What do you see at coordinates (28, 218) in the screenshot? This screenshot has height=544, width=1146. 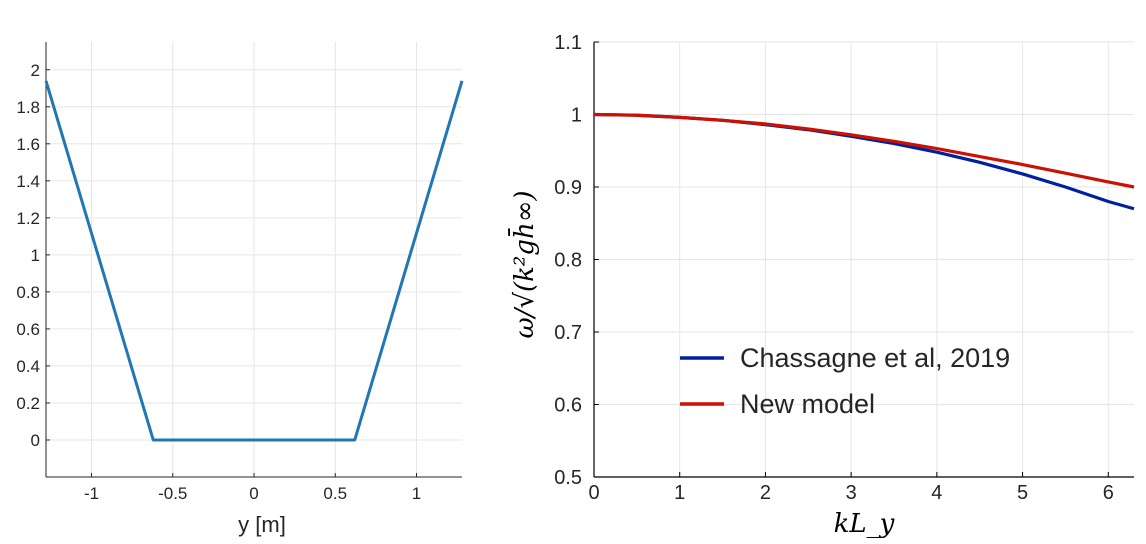 I see `y-tick-label: 1.2` at bounding box center [28, 218].